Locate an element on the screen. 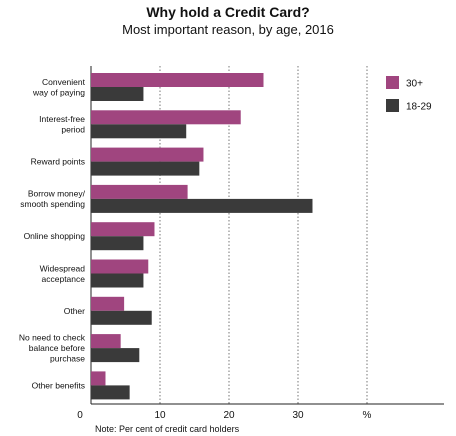  x-tick-label-20: 20 is located at coordinates (229, 415).